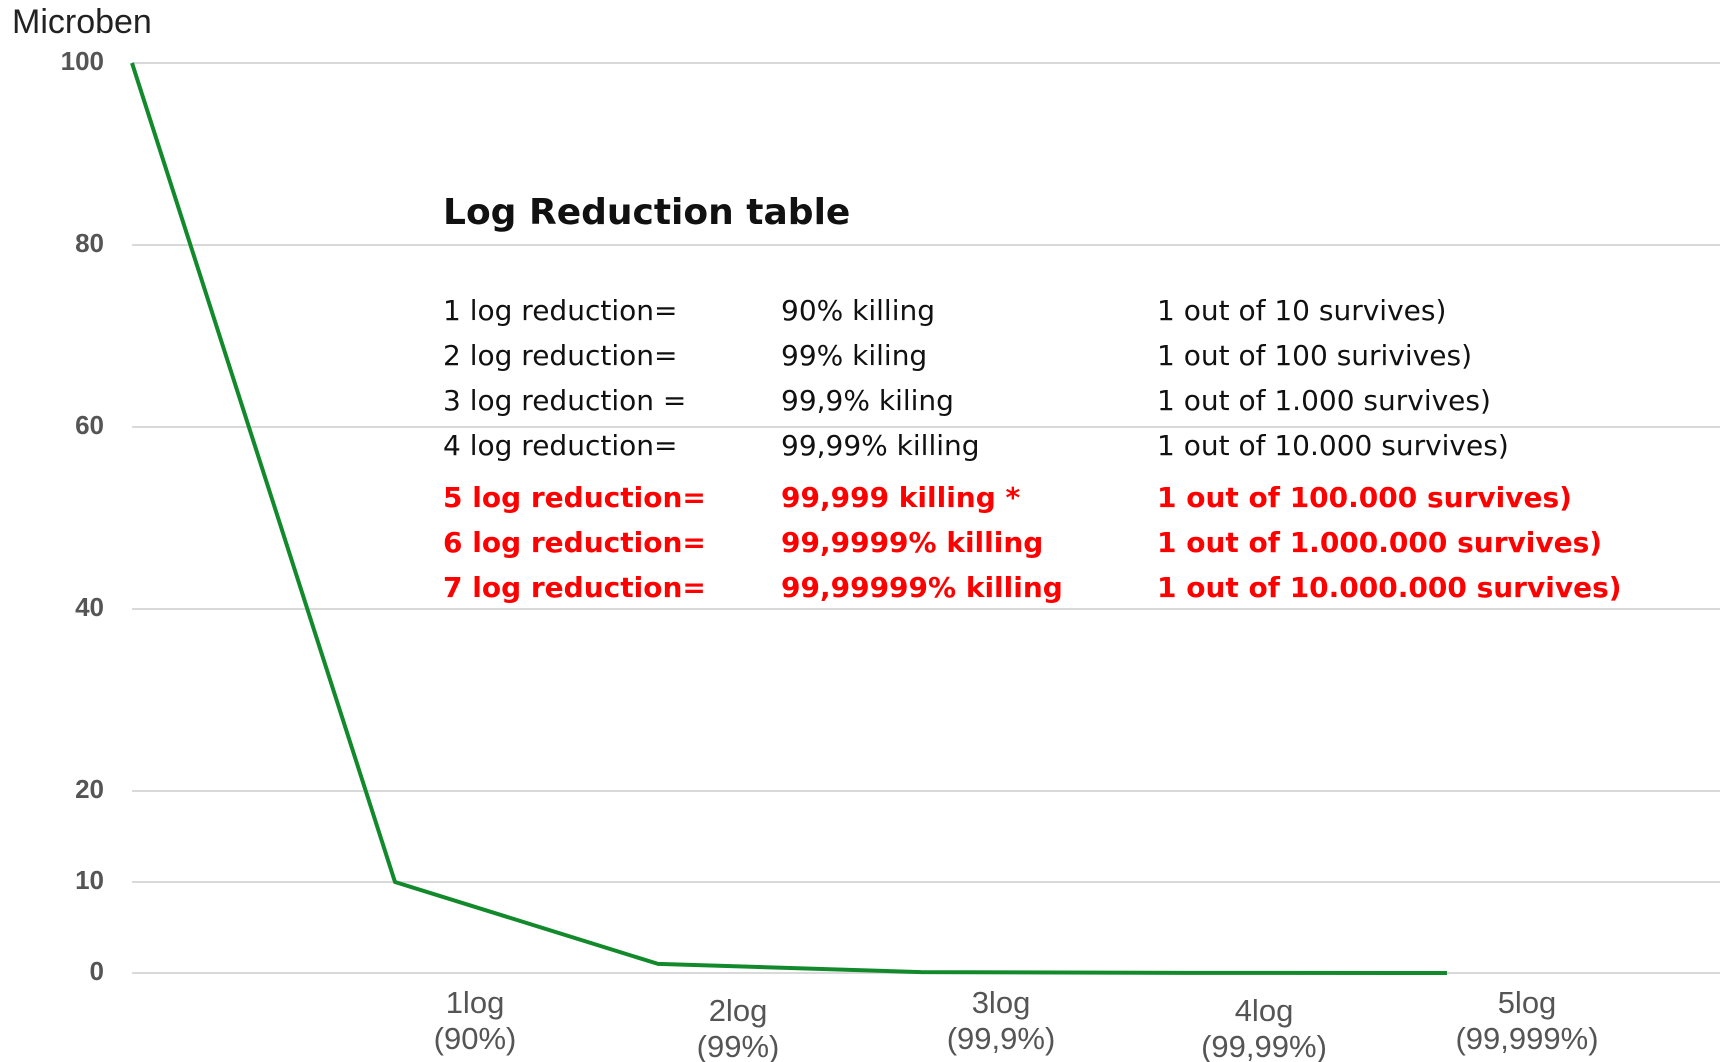 This screenshot has height=1062, width=1720. I want to click on annotation-cell: 99,9999% killing, so click(912, 542).